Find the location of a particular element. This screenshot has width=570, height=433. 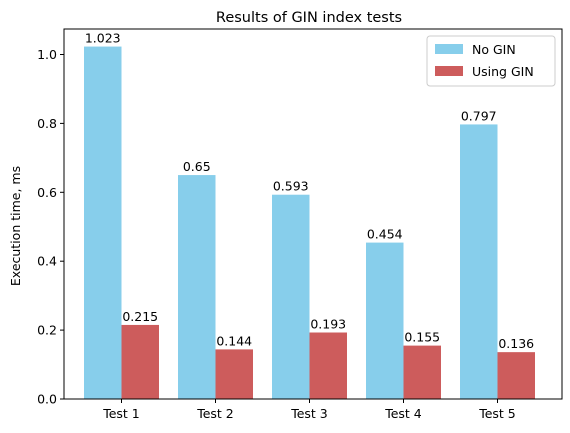

data-label-using-gin-1: 0.215 is located at coordinates (140, 316).